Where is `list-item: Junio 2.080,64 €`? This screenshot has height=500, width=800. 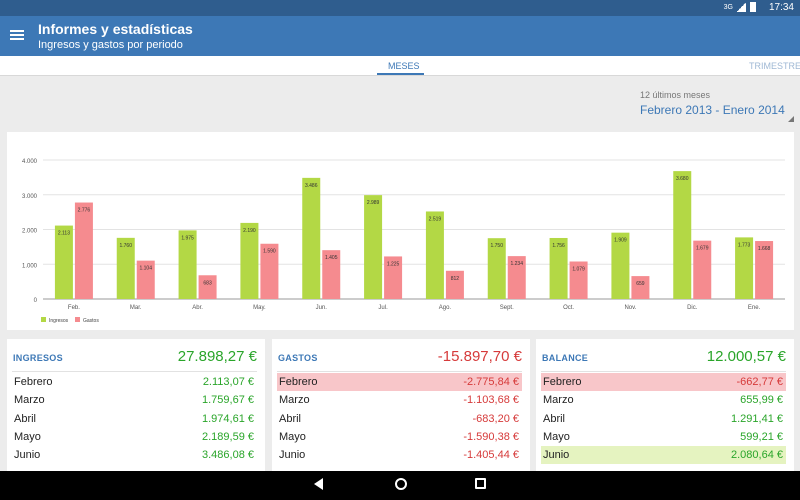
list-item: Junio 2.080,64 € is located at coordinates (663, 455).